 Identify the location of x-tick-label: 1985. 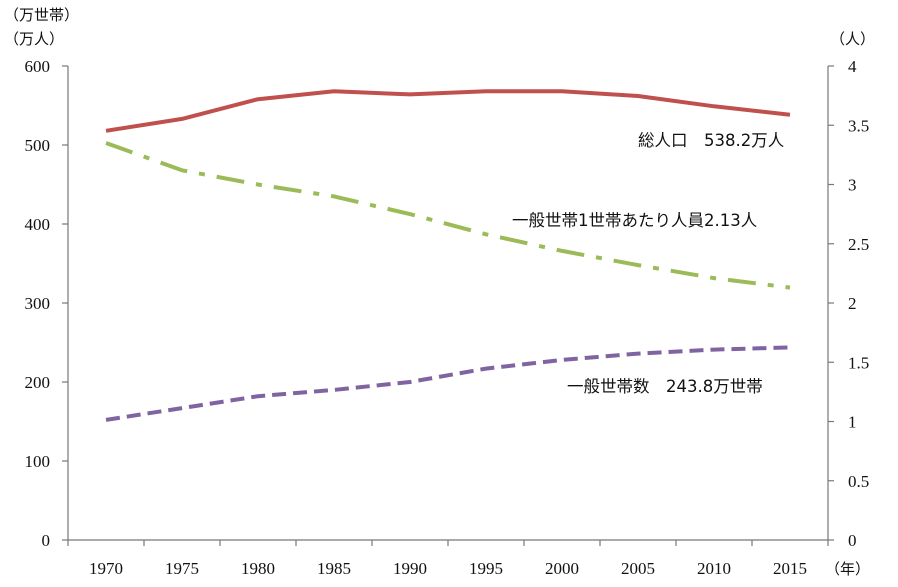
(334, 568).